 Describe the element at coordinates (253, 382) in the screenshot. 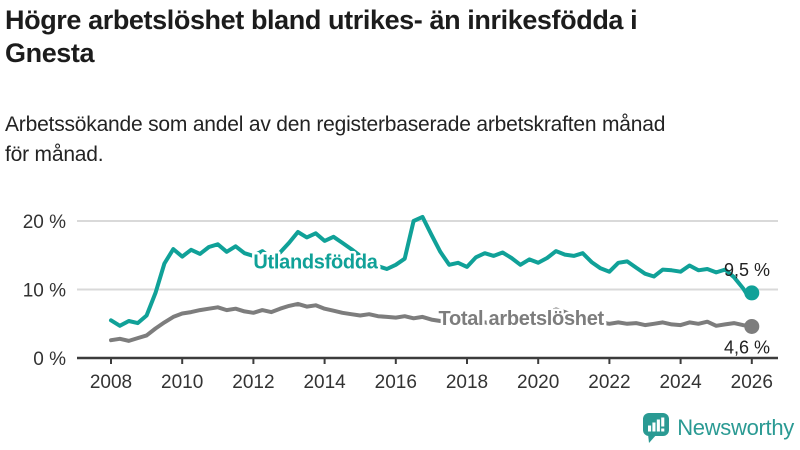

I see `x-tick-label-2012: 2012` at that location.